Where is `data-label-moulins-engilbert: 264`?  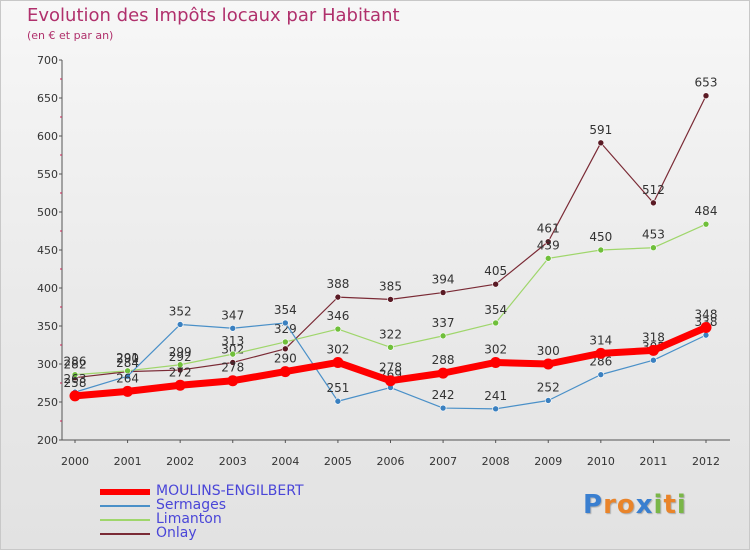
data-label-moulins-engilbert: 264 is located at coordinates (127, 378).